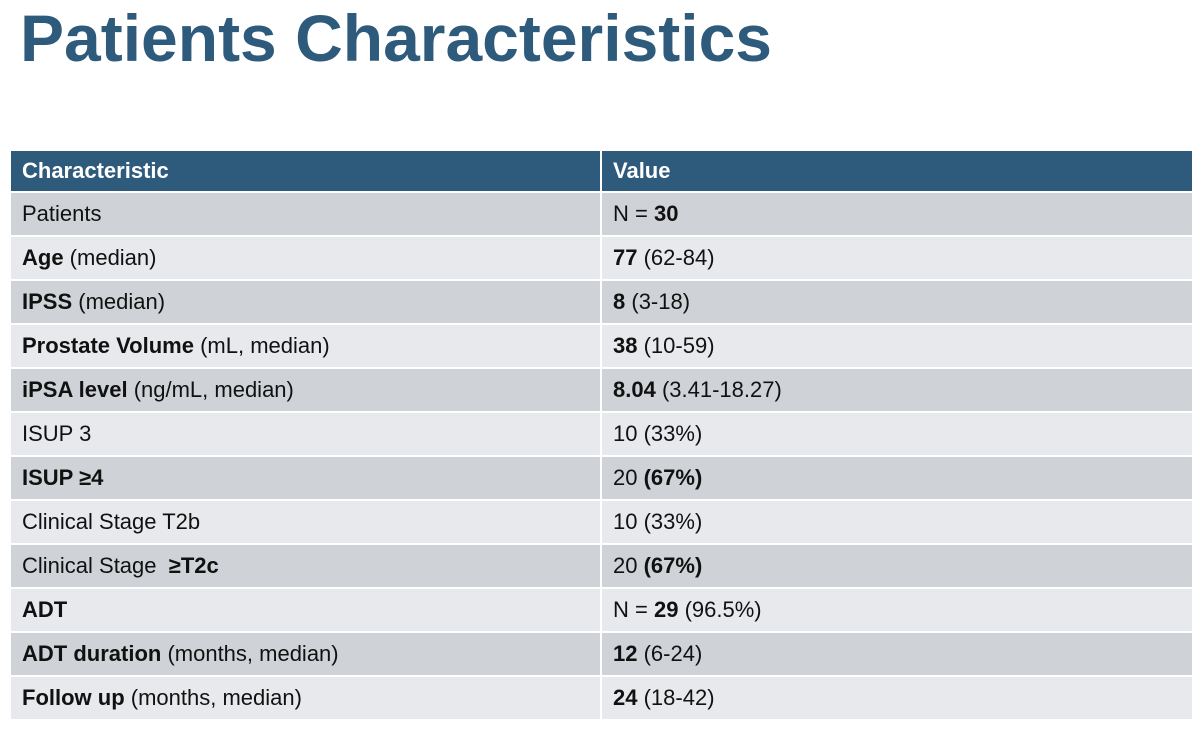 Image resolution: width=1200 pixels, height=741 pixels. What do you see at coordinates (305, 610) in the screenshot?
I see `characteristic-cell: ADT` at bounding box center [305, 610].